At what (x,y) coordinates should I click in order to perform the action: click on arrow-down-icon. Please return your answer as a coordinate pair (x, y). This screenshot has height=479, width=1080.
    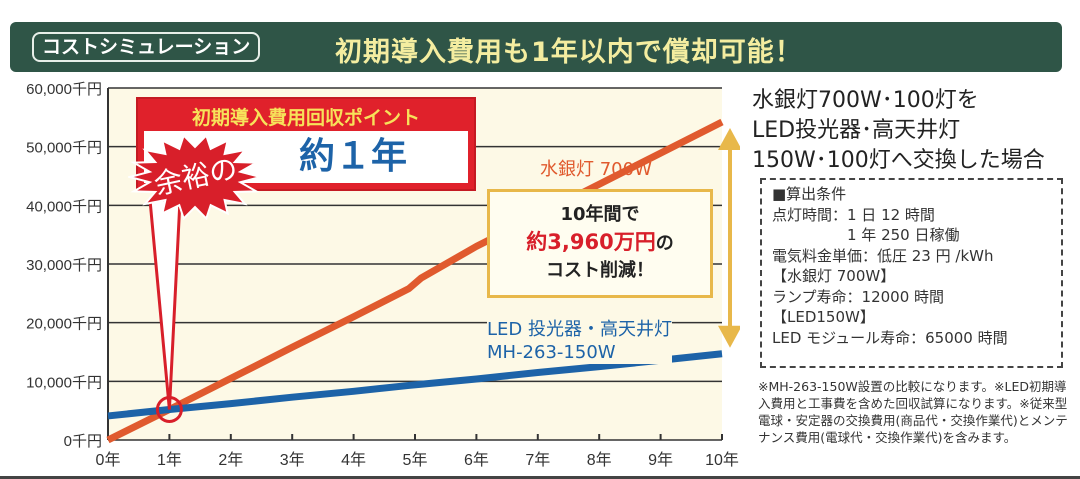
    Looking at the image, I should click on (729, 336).